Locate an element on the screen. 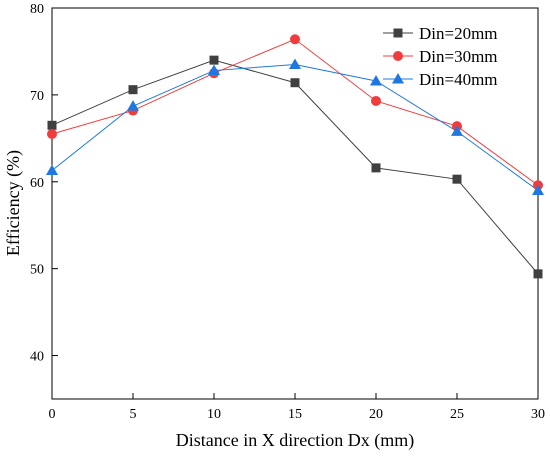 The width and height of the screenshot is (550, 459). legend: Din=20mm Din=30mm Din=40mm is located at coordinates (440, 56).